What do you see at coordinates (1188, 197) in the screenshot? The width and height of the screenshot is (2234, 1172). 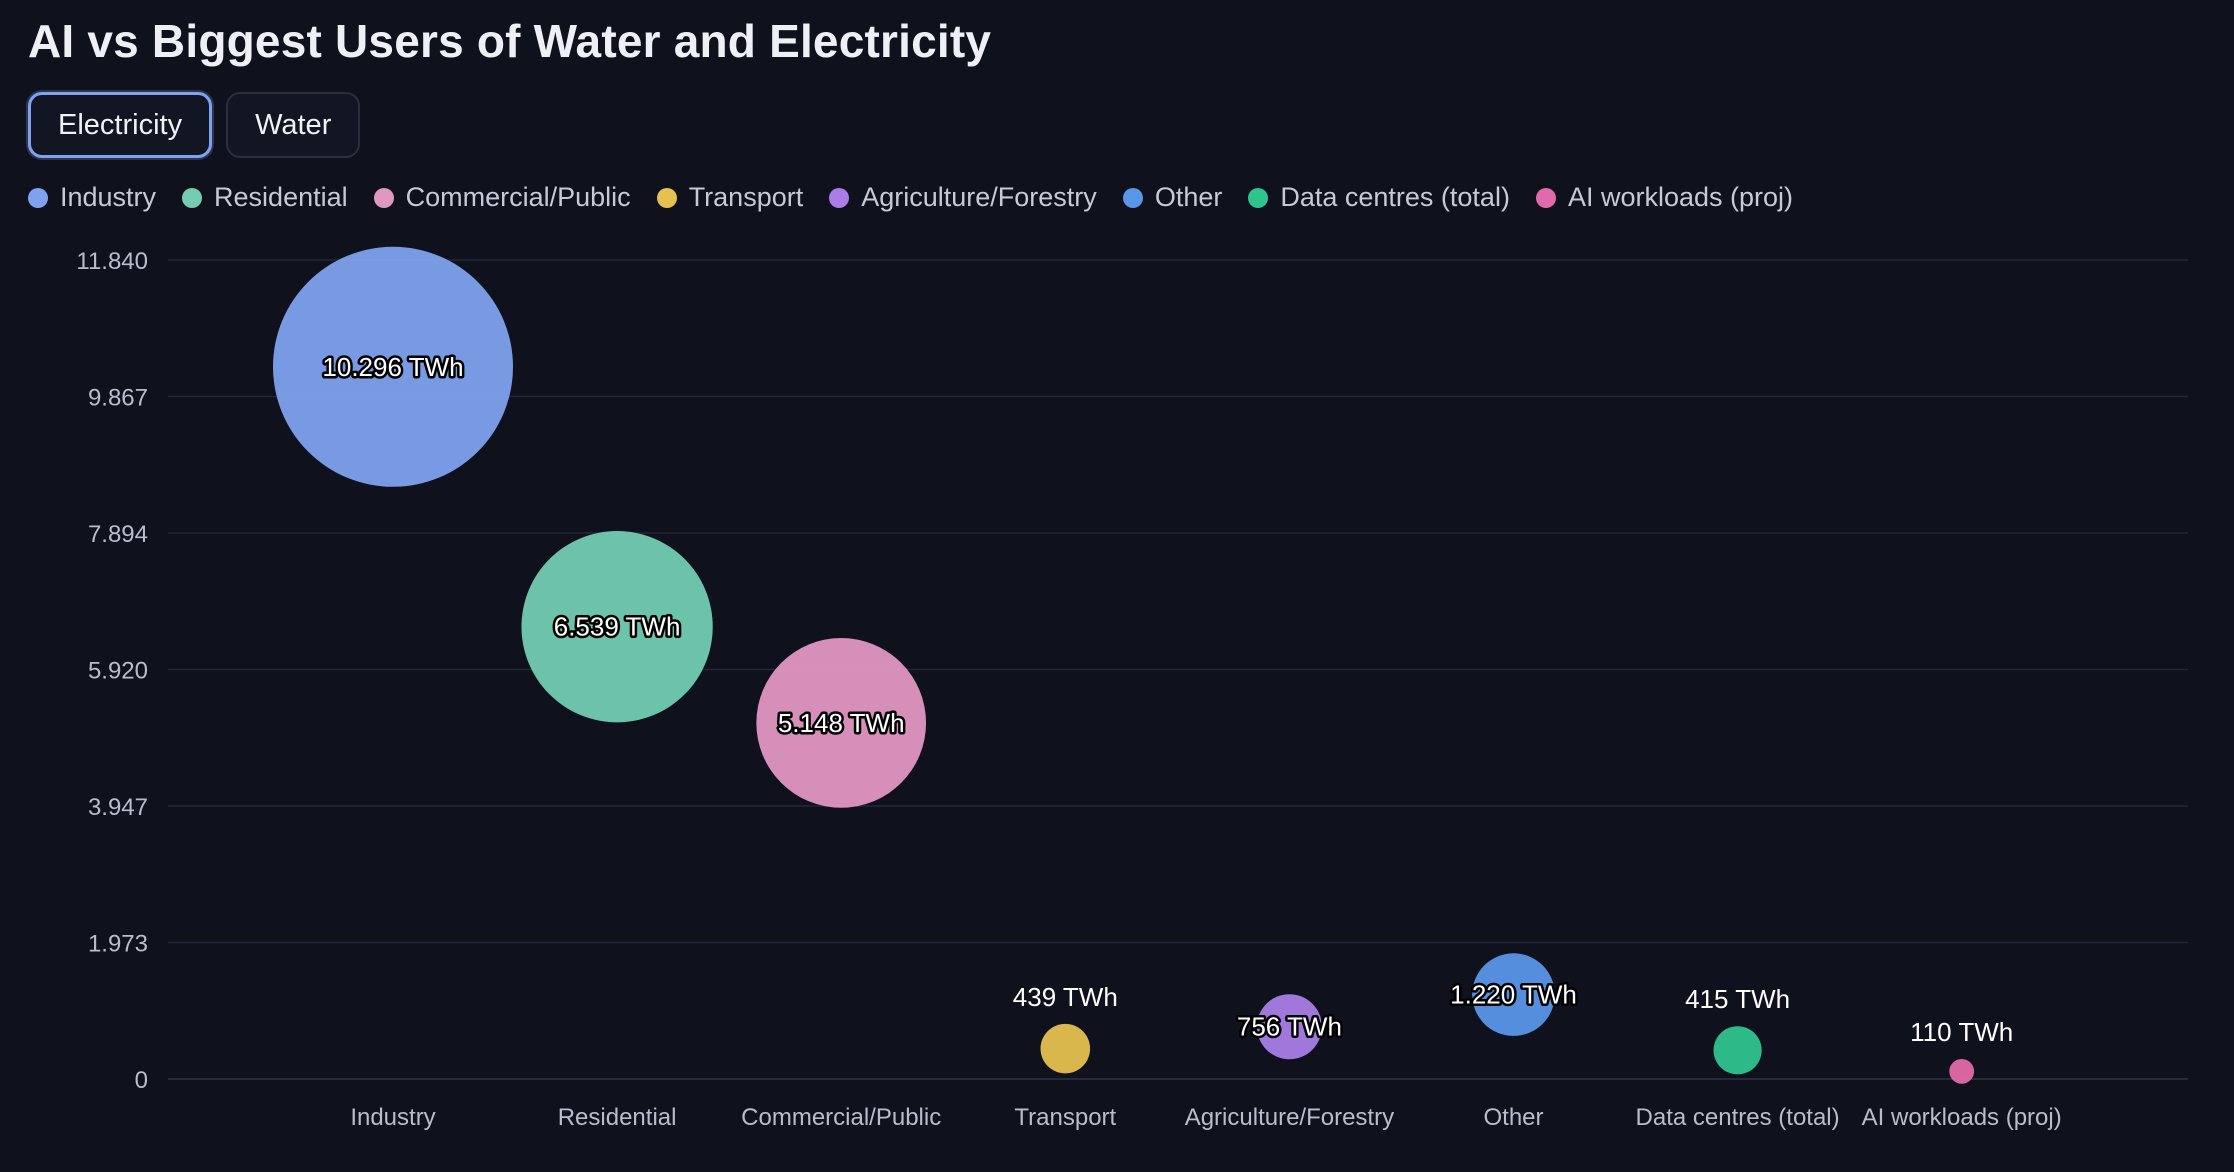 I see `legend-label: Other` at bounding box center [1188, 197].